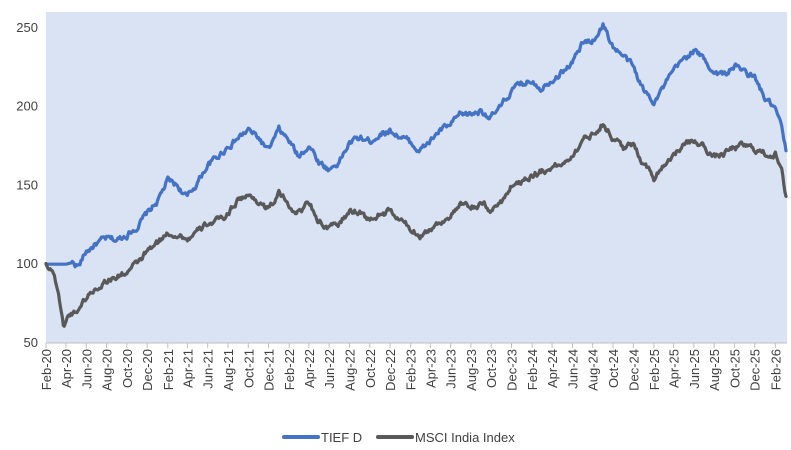  What do you see at coordinates (349, 370) in the screenshot?
I see `x-tick-label: Aug-22` at bounding box center [349, 370].